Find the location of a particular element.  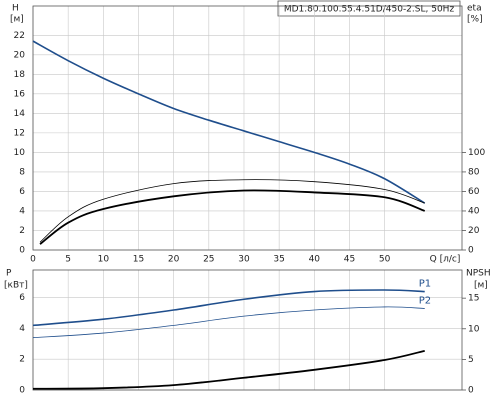

y2-axis-label: NPSH is located at coordinates (478, 274).